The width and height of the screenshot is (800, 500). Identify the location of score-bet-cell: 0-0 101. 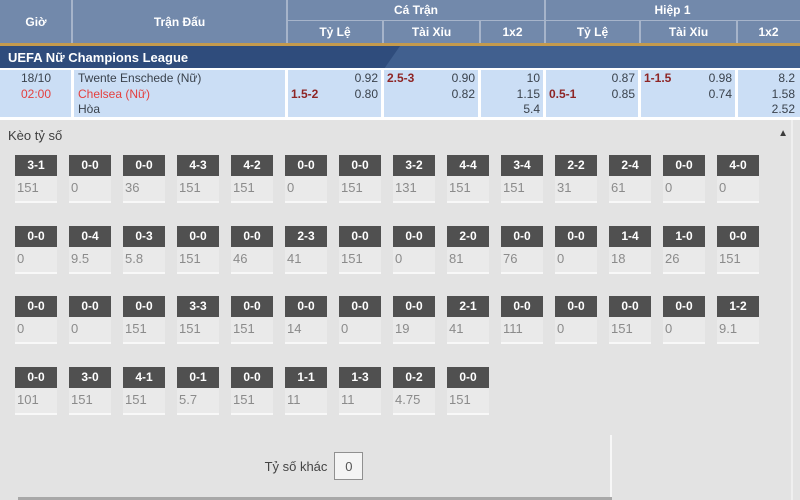
(36, 391).